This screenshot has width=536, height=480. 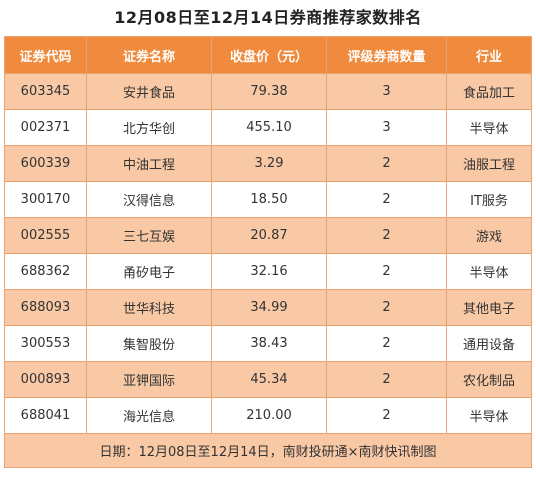 What do you see at coordinates (489, 379) in the screenshot?
I see `cell-industry: 农化制品` at bounding box center [489, 379].